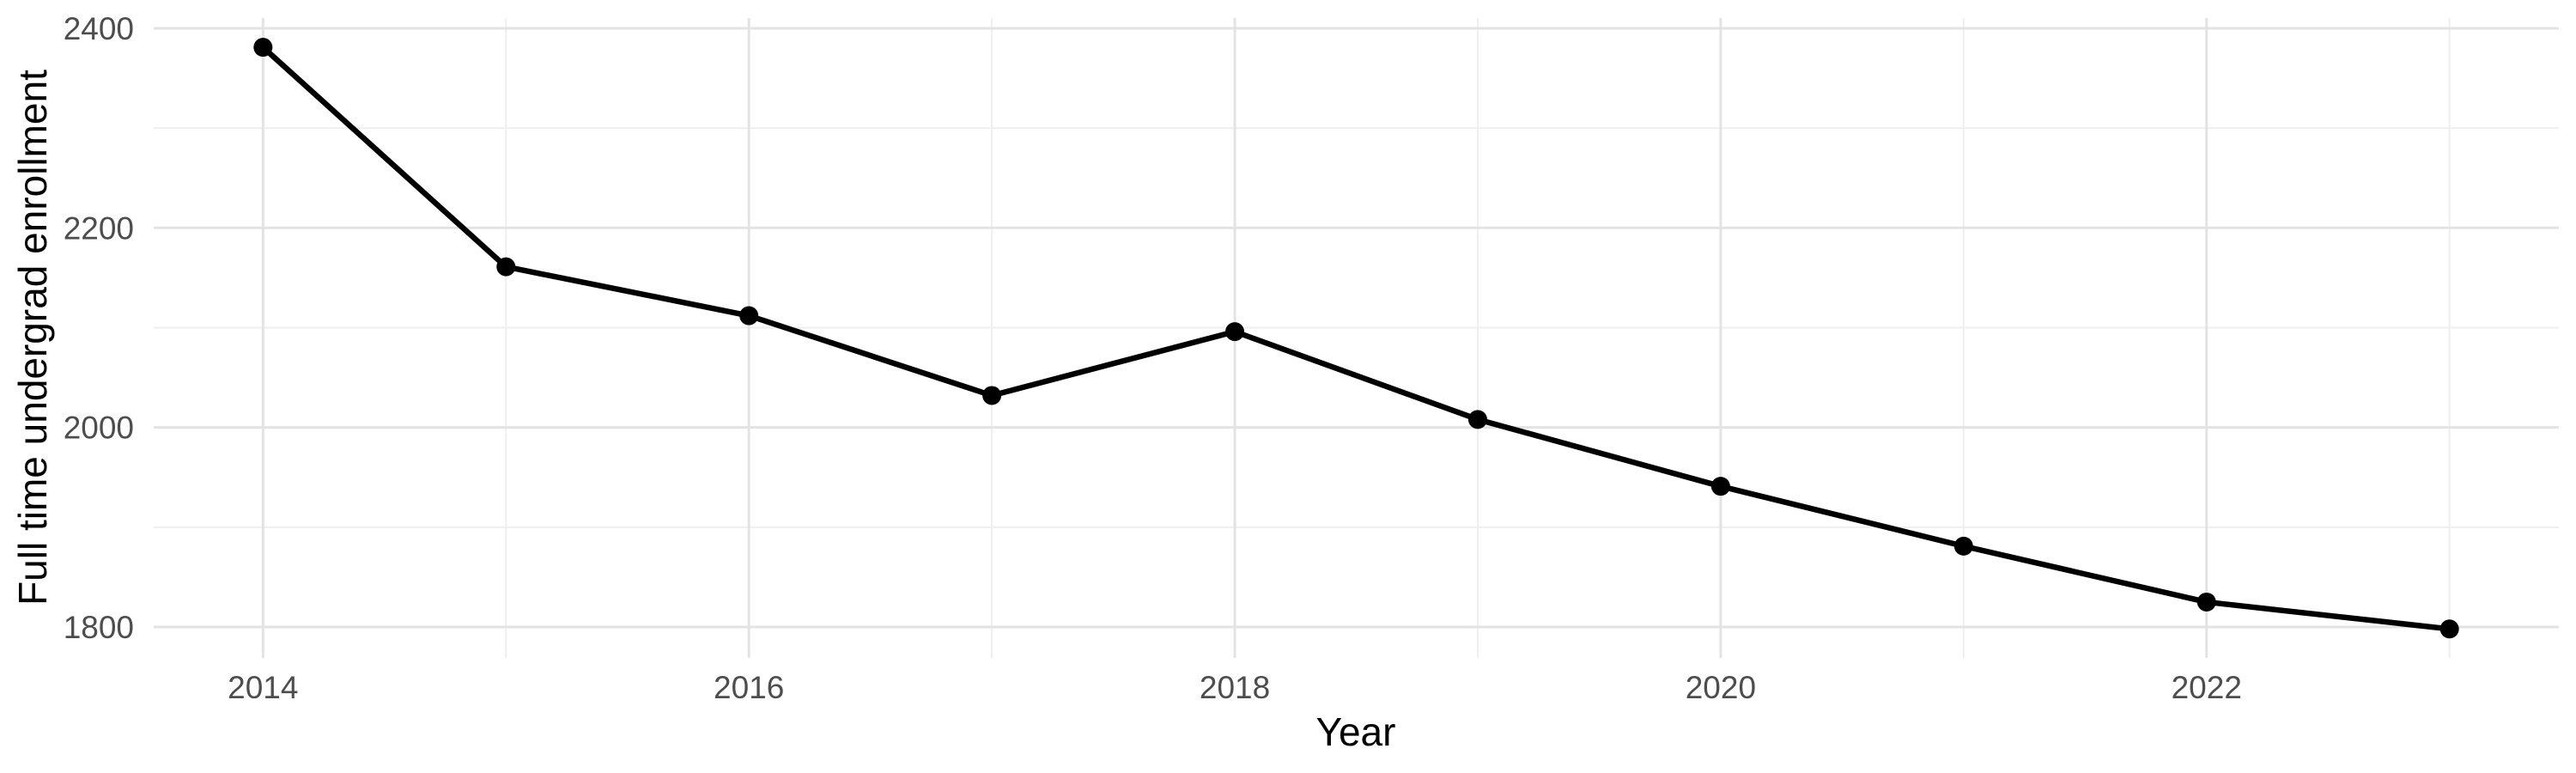 The width and height of the screenshot is (2576, 773). Describe the element at coordinates (32, 338) in the screenshot. I see `y-axis-title: Full time undergrad enrollment` at that location.